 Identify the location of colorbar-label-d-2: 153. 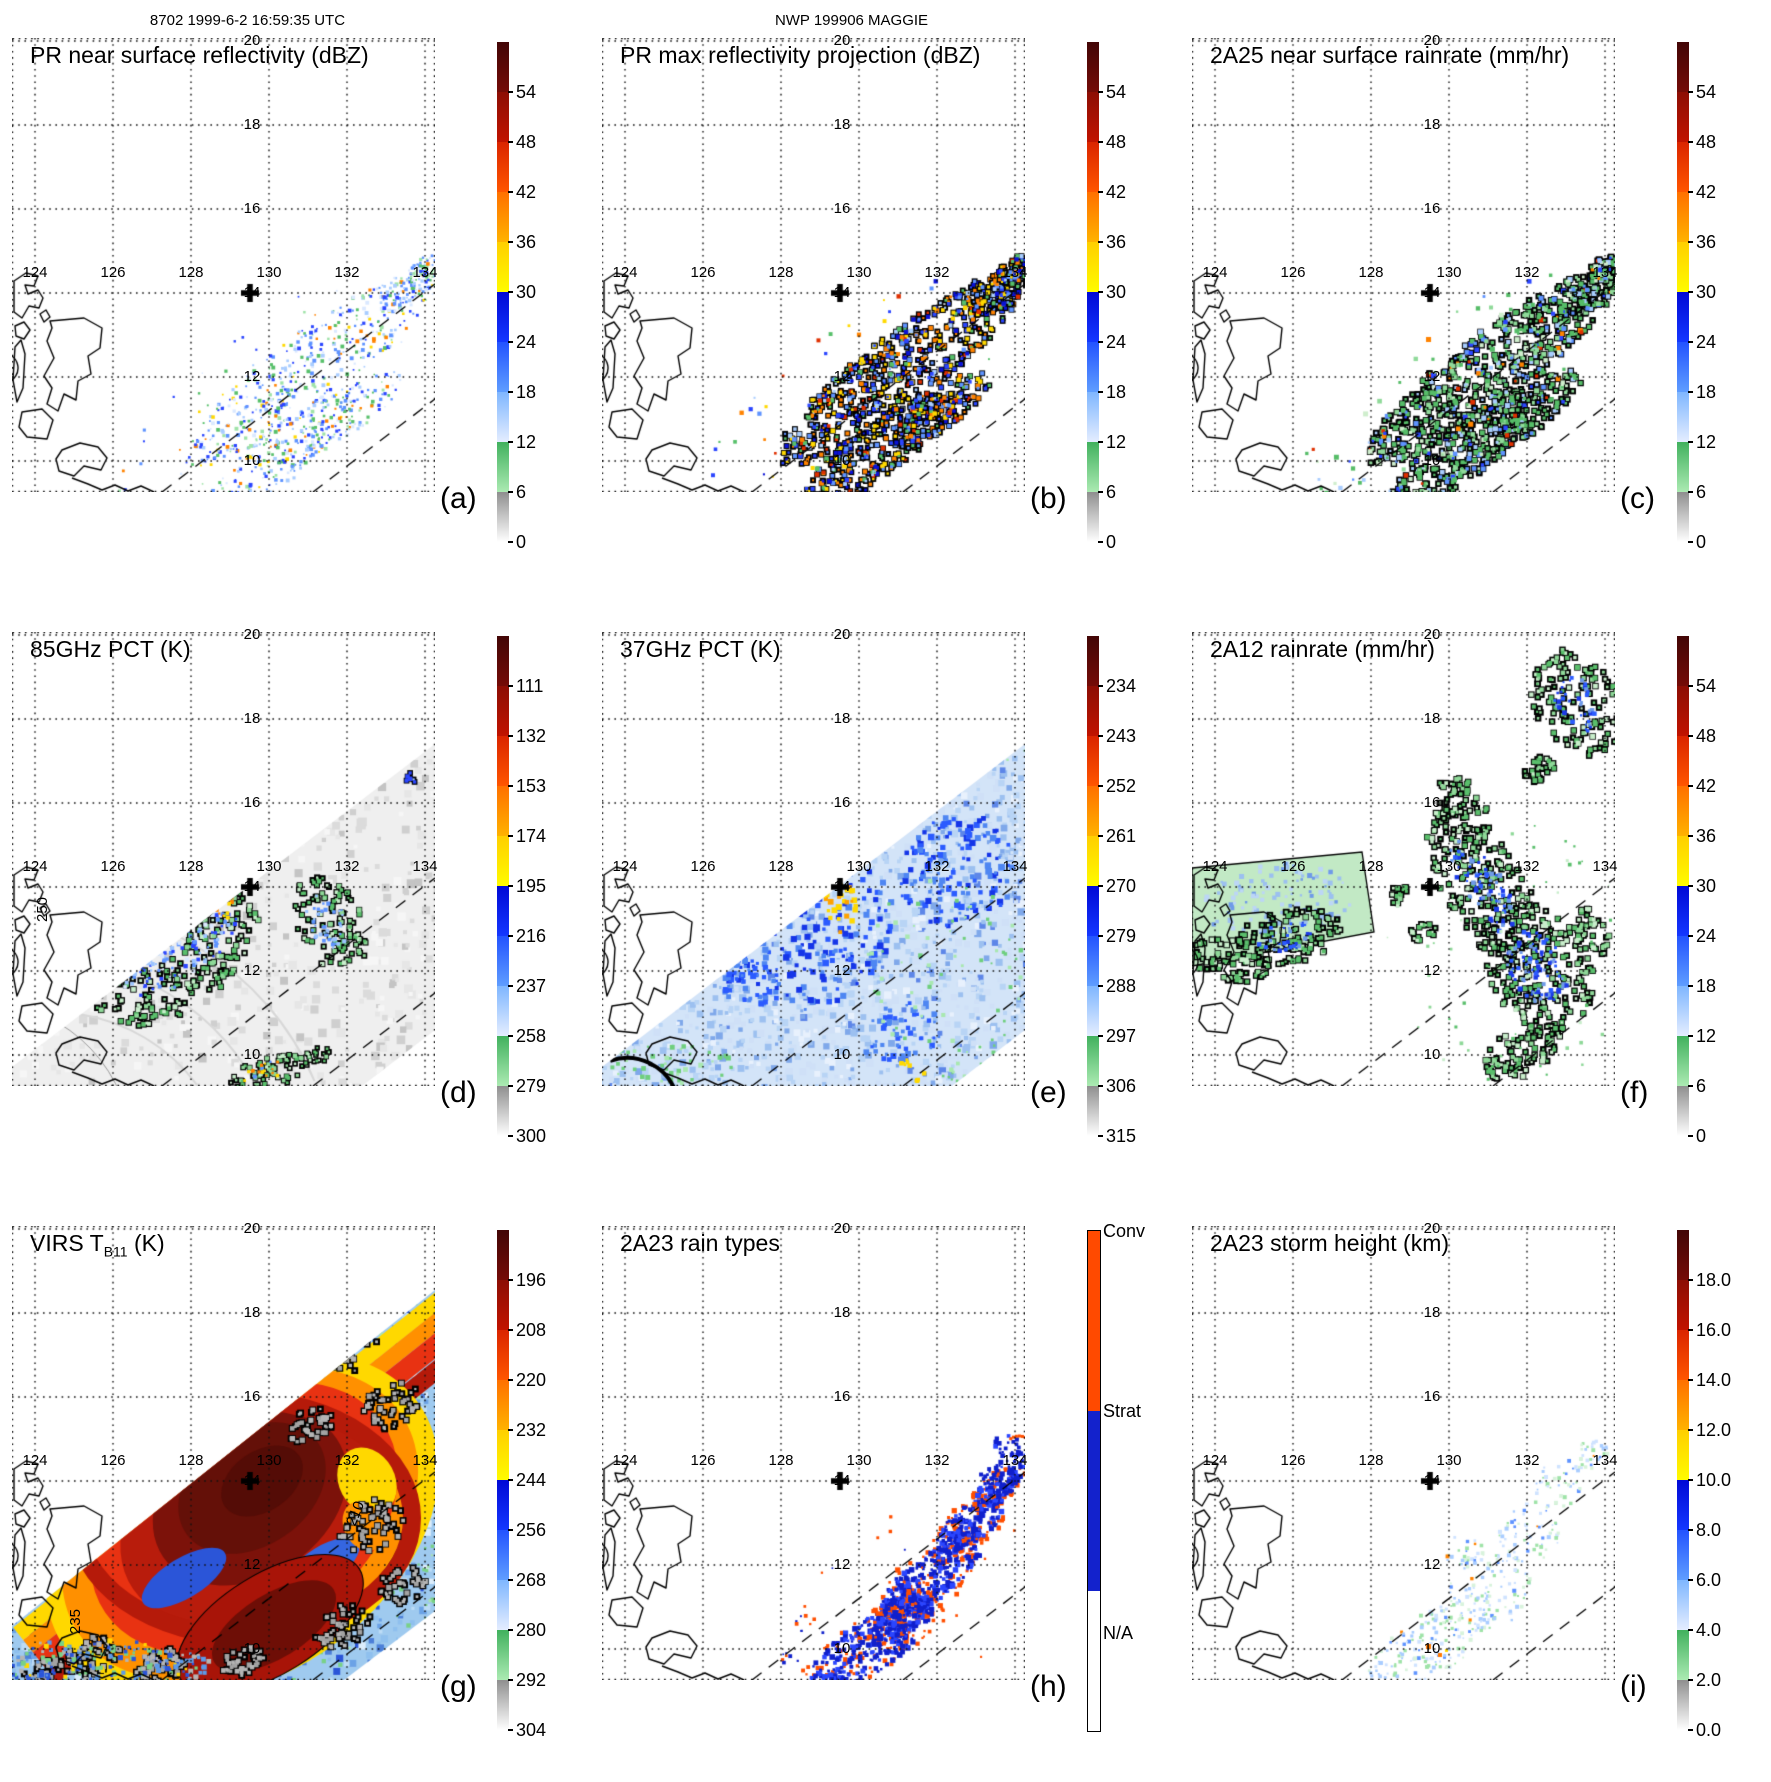
(531, 786).